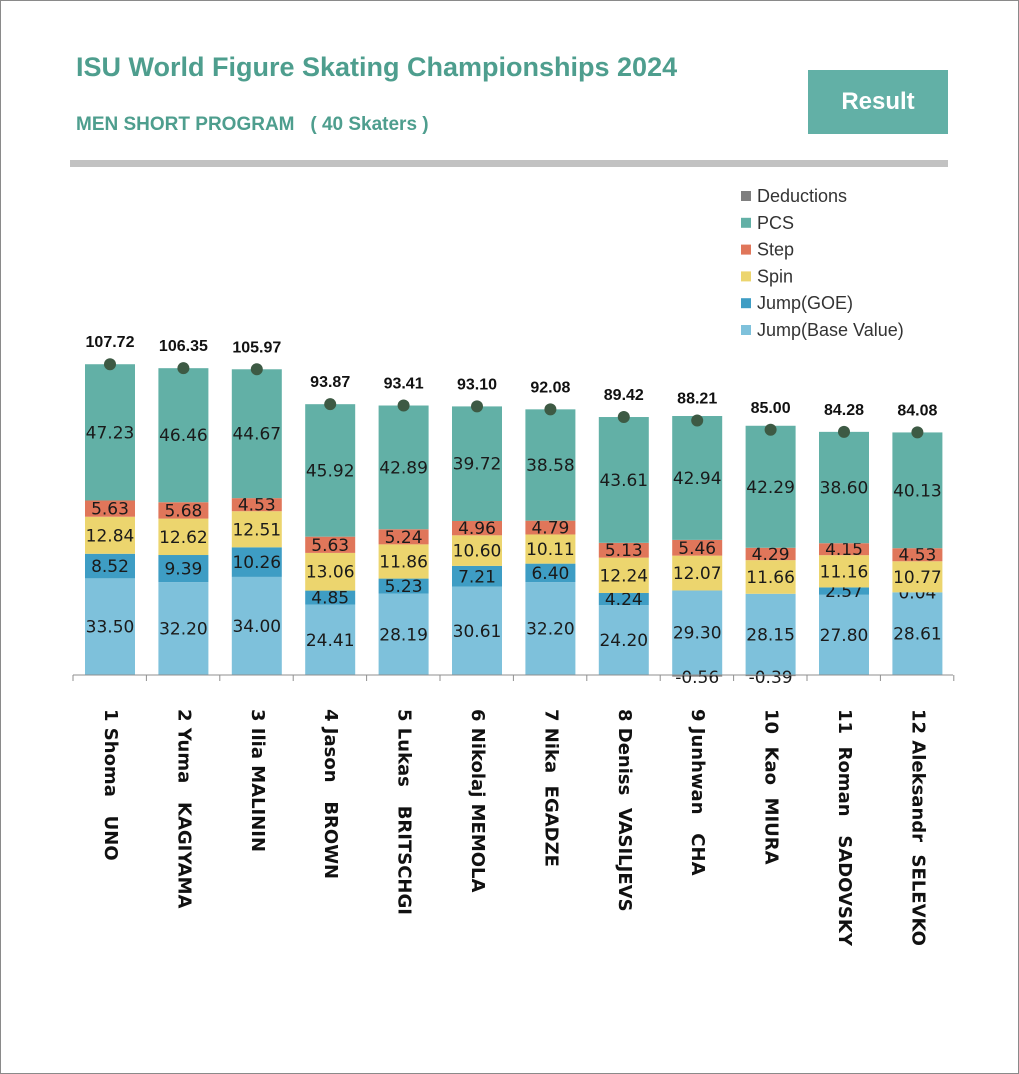  I want to click on label-jump_goe: 5.23, so click(404, 587).